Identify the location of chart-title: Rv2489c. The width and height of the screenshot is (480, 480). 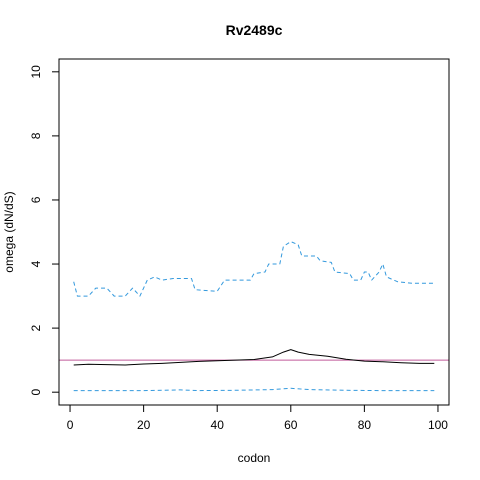
(254, 30).